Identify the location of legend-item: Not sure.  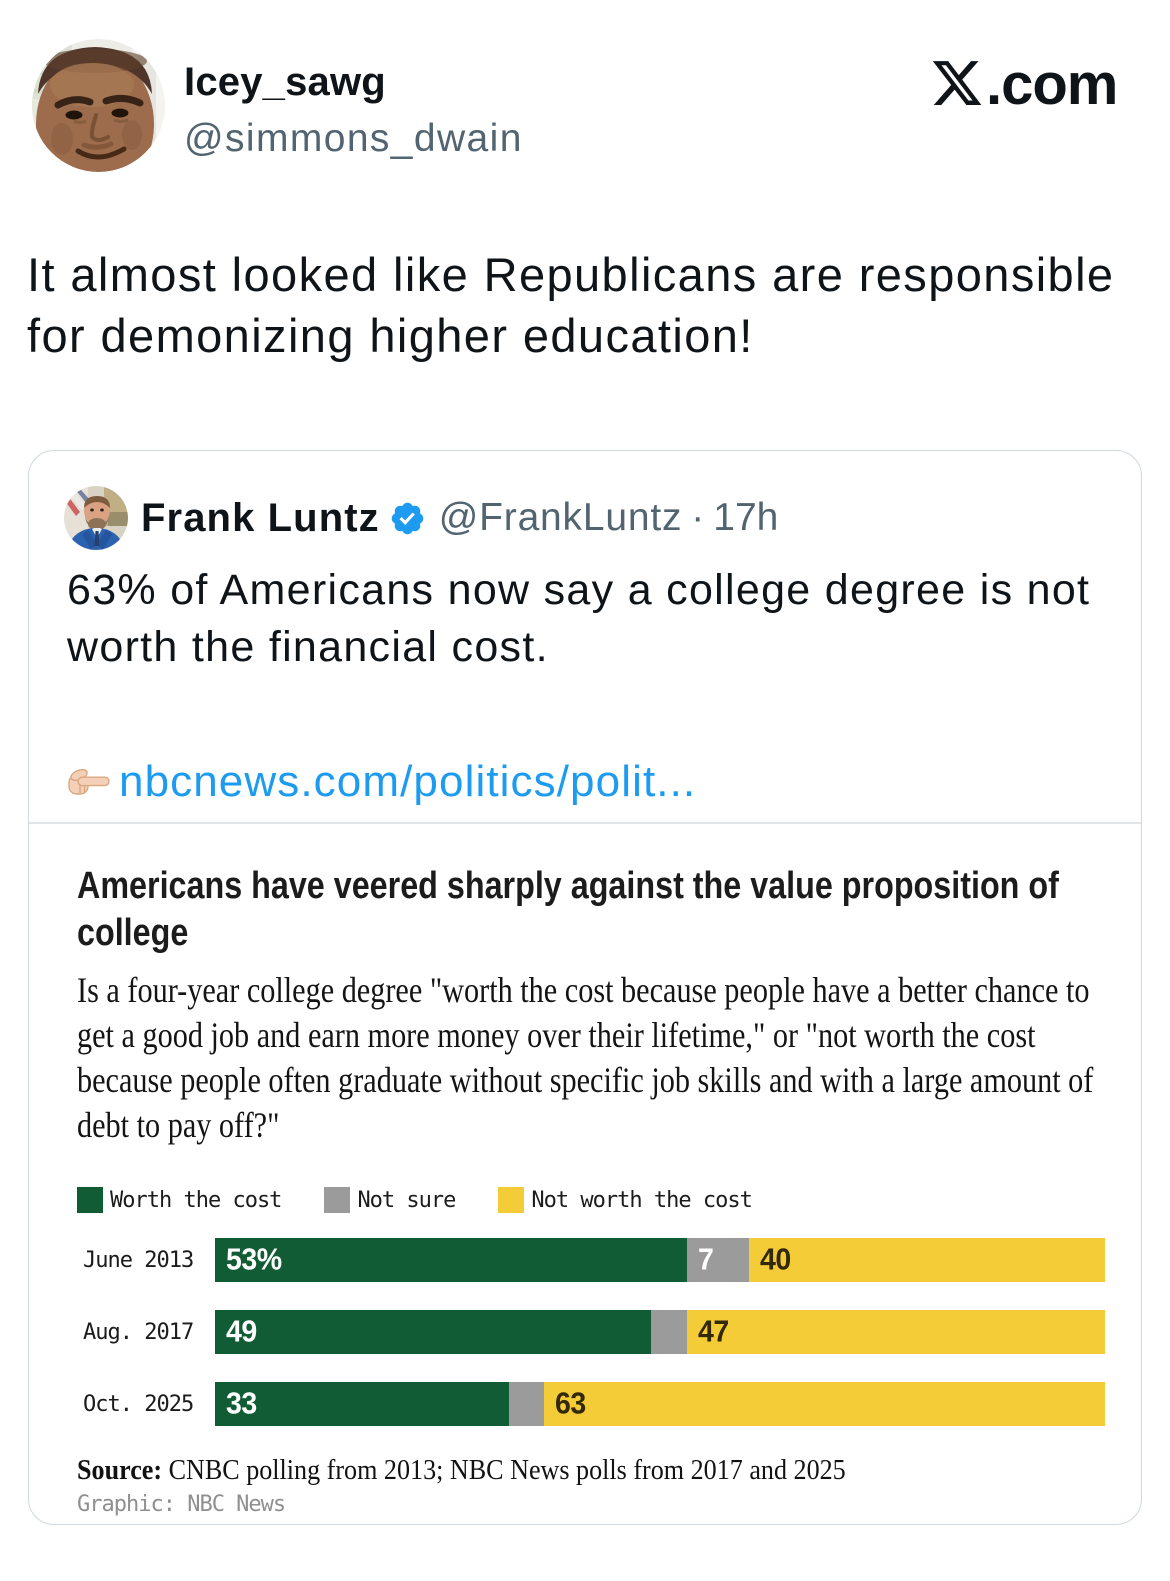
(390, 1200).